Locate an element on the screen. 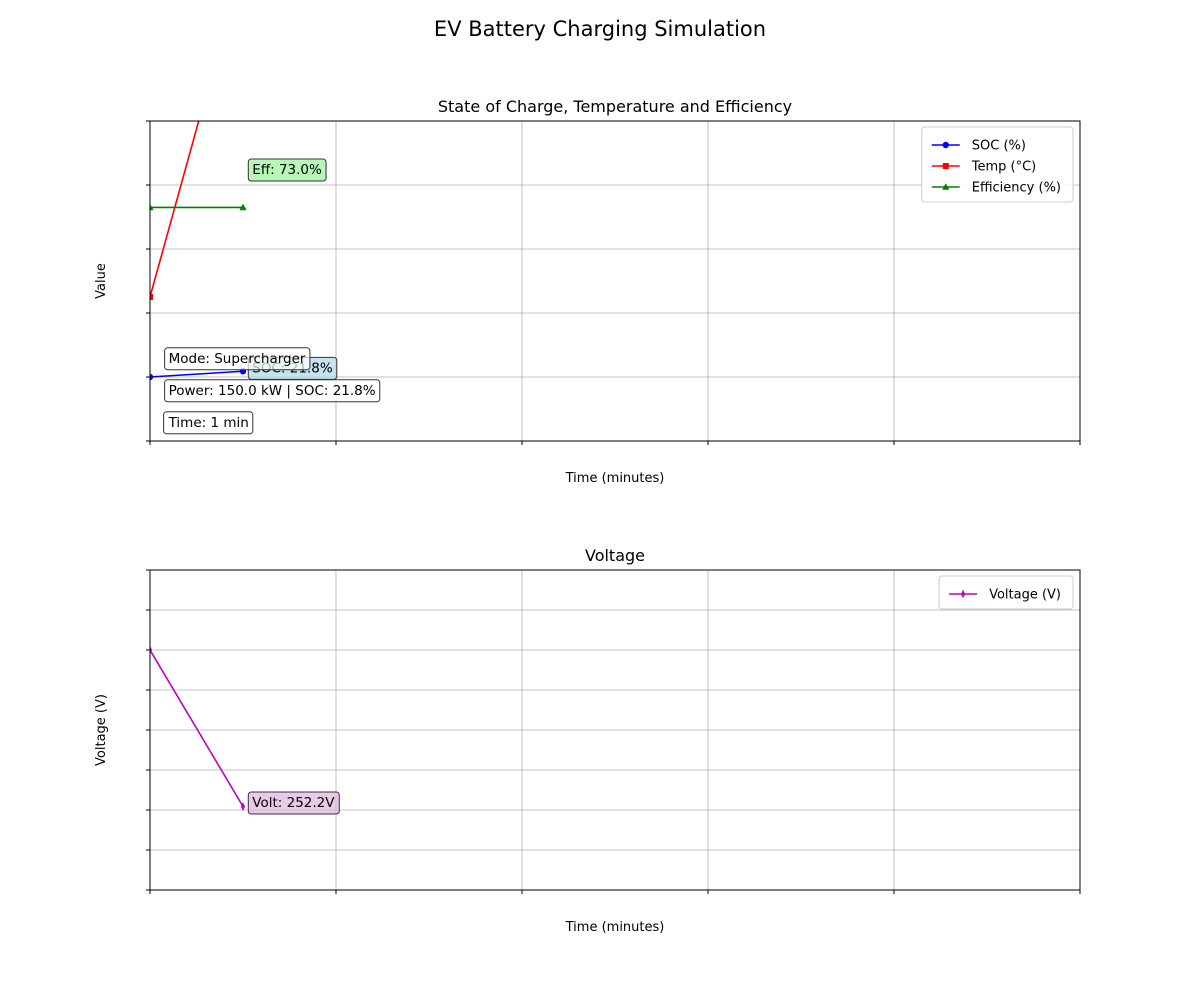  legend-label: SOC (%) is located at coordinates (999, 146).